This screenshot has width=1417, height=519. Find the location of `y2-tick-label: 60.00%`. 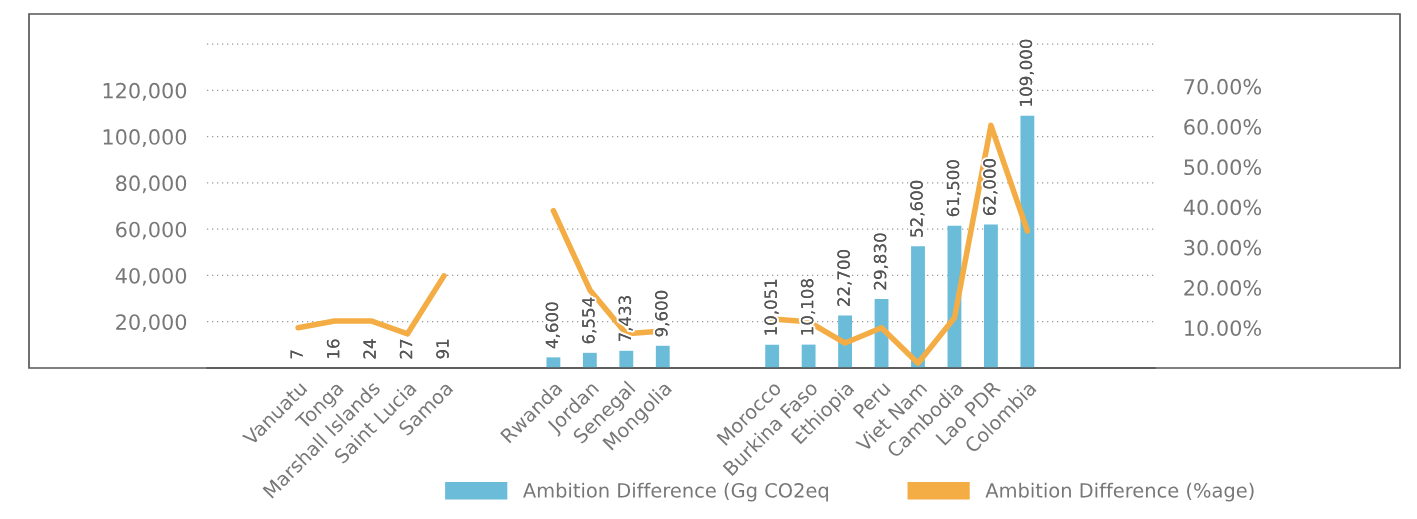

y2-tick-label: 60.00% is located at coordinates (1223, 127).